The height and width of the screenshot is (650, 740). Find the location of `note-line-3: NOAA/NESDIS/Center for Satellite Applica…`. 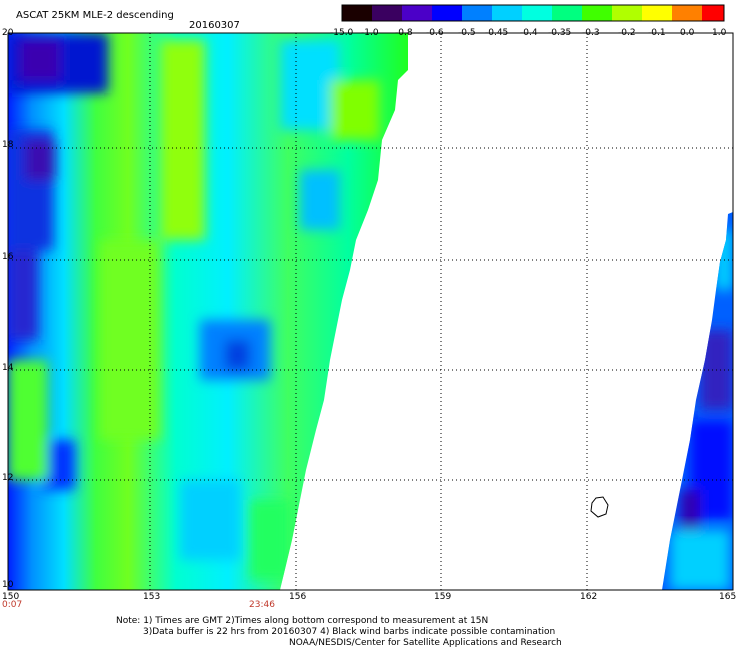

note-line-3: NOAA/NESDIS/Center for Satellite Applica… is located at coordinates (425, 643).